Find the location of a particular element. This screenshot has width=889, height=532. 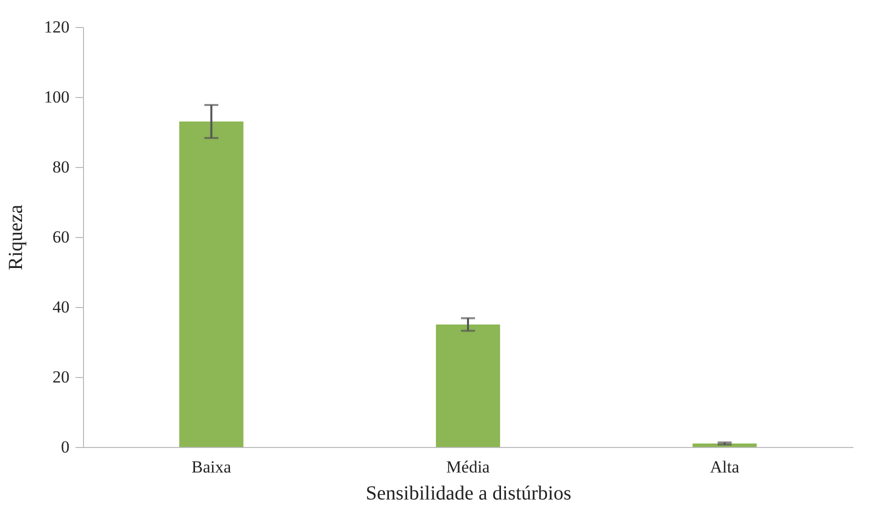

y-tick-label: 80 is located at coordinates (61, 167).